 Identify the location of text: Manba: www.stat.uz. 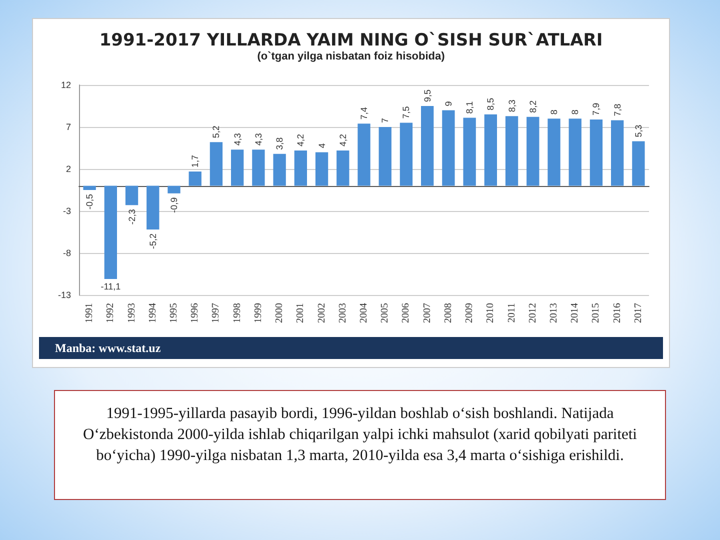
(351, 348).